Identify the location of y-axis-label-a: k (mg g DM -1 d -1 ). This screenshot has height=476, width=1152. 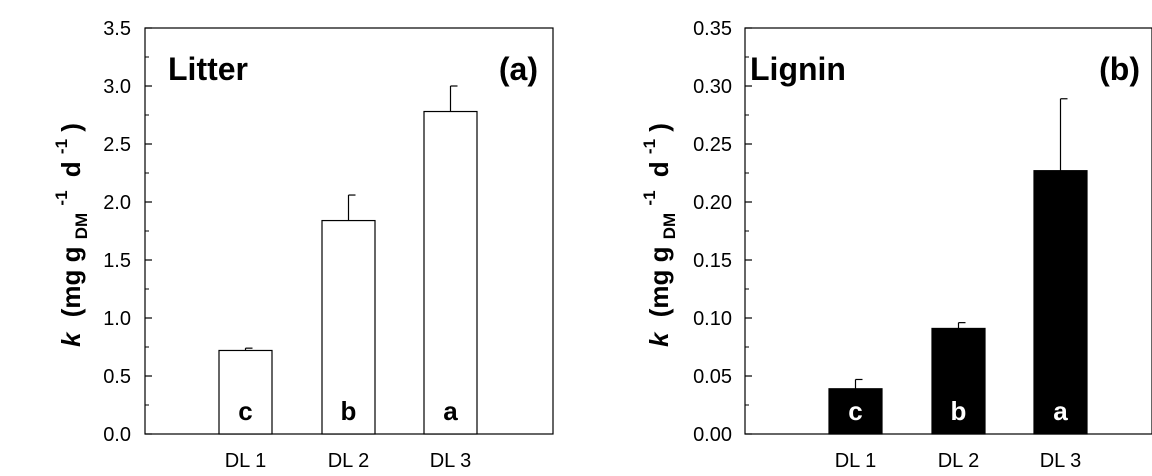
(68, 235).